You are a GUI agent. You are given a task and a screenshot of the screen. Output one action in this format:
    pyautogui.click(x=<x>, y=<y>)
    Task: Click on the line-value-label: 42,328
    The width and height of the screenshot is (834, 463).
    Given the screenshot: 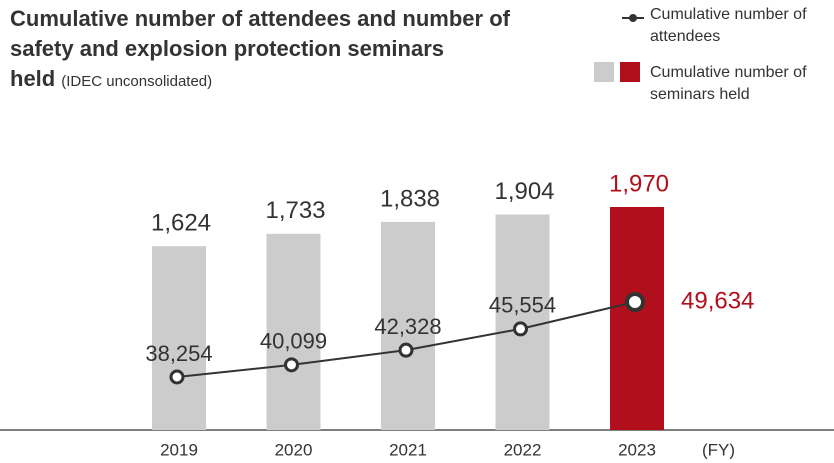 What is the action you would take?
    pyautogui.click(x=407, y=326)
    